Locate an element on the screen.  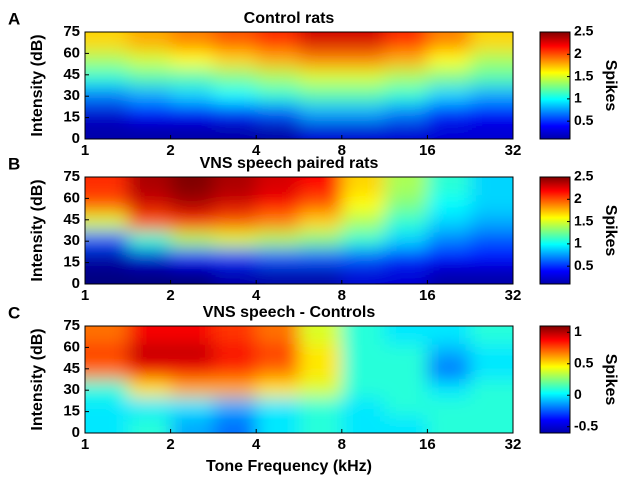
x-tick-label: 16 is located at coordinates (427, 150).